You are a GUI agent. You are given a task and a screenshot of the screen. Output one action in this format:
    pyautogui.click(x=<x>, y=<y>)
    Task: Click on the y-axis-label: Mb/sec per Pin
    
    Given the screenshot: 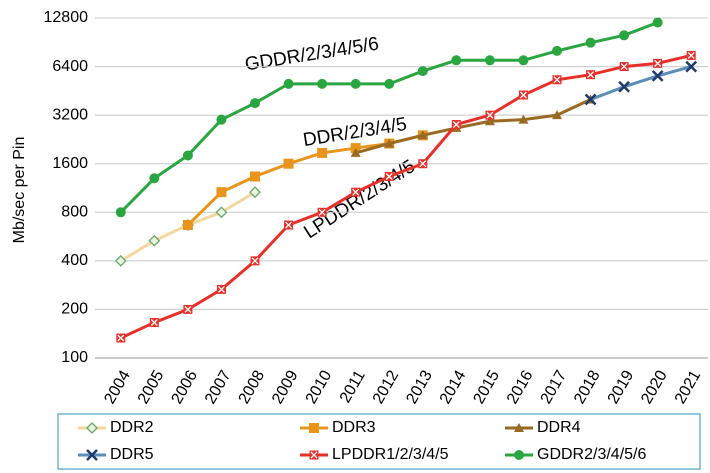 What is the action you would take?
    pyautogui.click(x=19, y=190)
    